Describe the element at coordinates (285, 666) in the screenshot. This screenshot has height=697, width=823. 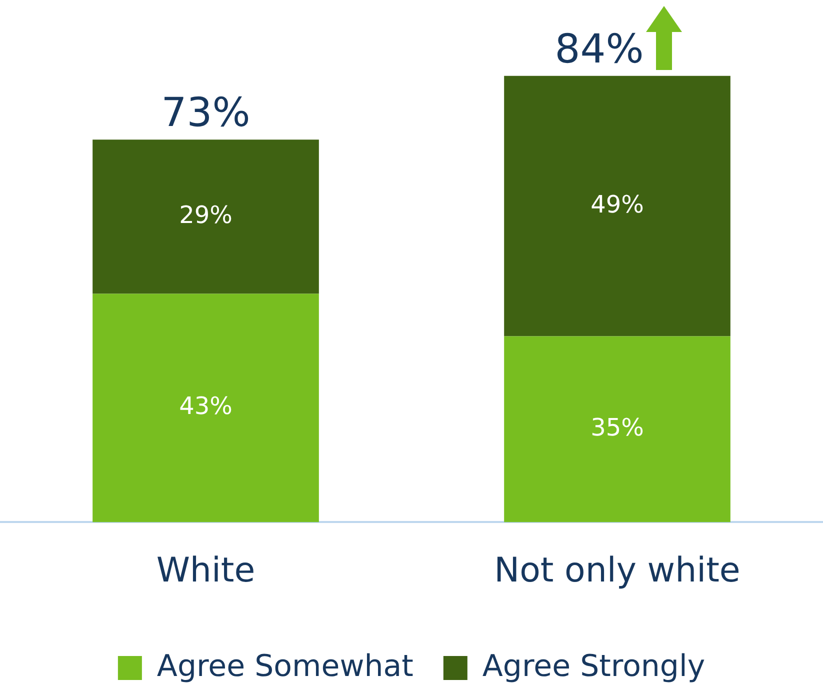
I see `legend-label: Agree Somewhat` at that location.